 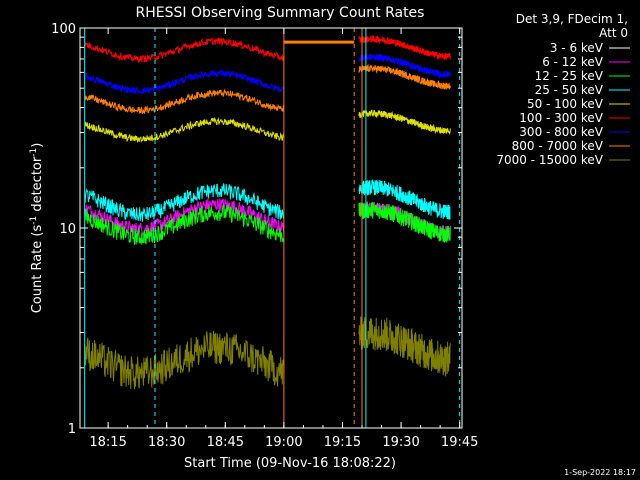 What do you see at coordinates (572, 19) in the screenshot?
I see `legend-header-1: Det 3,9, FDecim 1,` at bounding box center [572, 19].